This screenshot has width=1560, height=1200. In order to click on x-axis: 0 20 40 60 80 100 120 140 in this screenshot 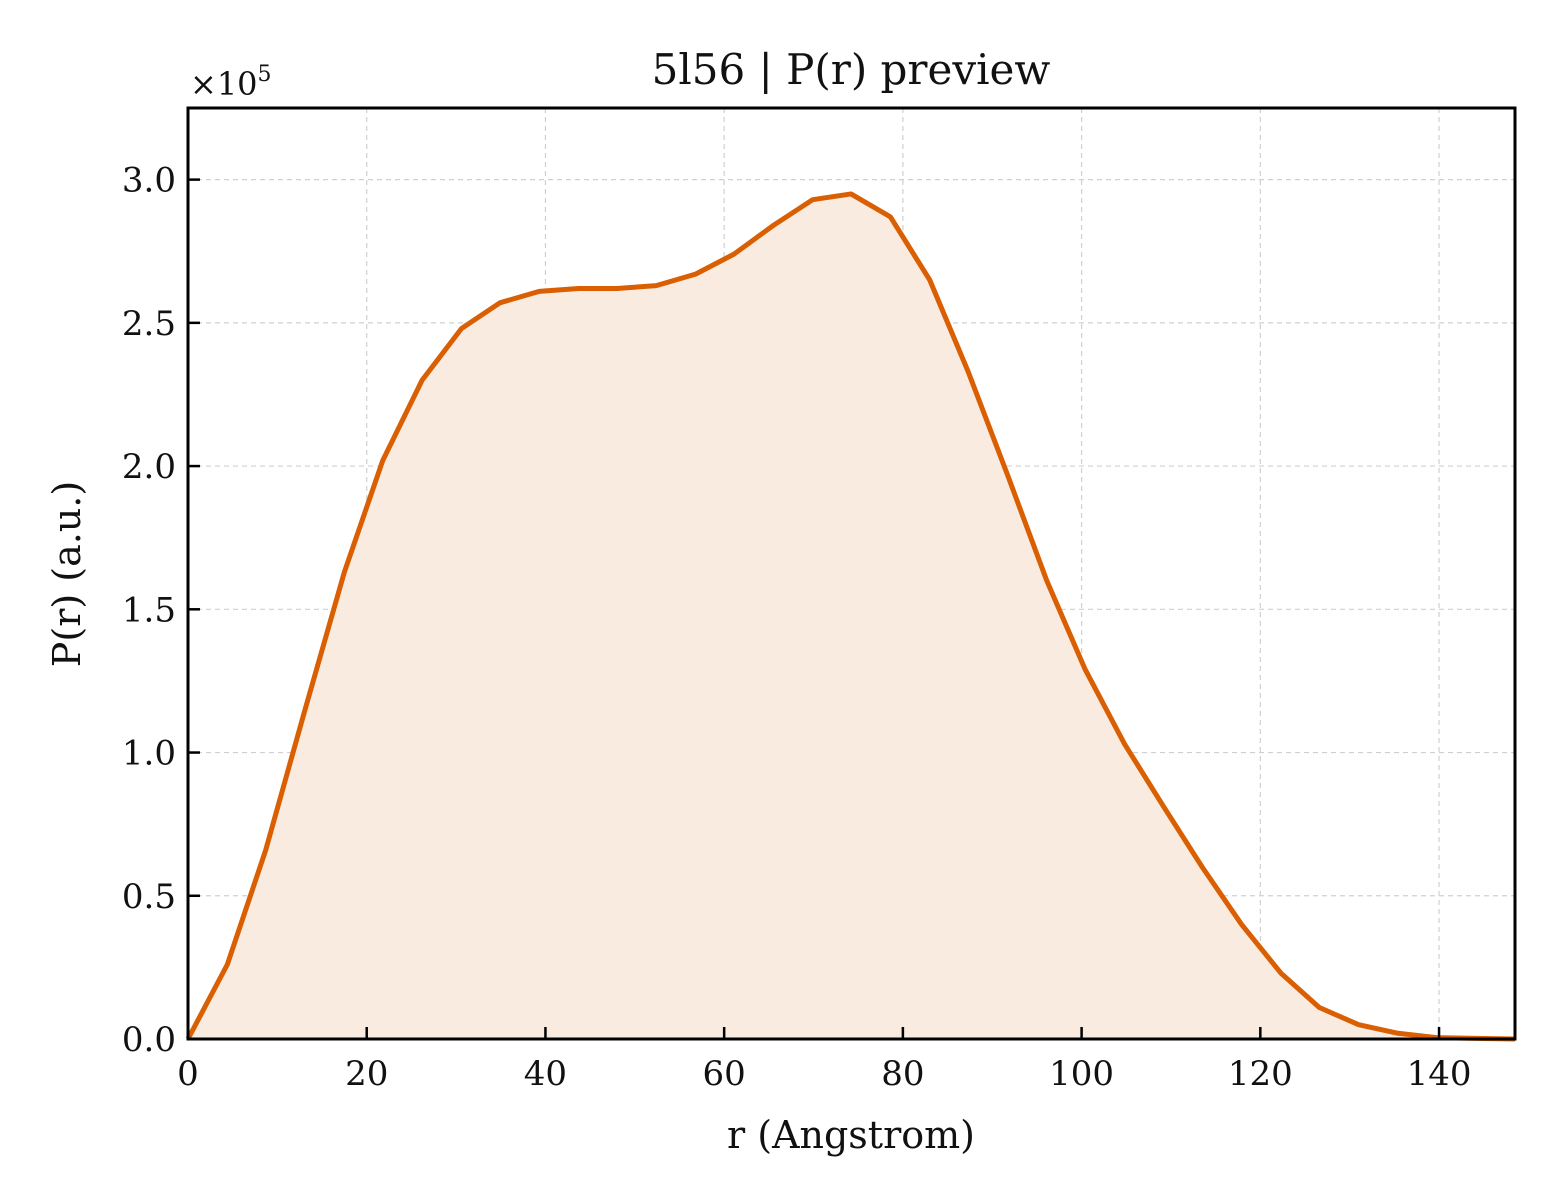, I will do `click(824, 1060)`.